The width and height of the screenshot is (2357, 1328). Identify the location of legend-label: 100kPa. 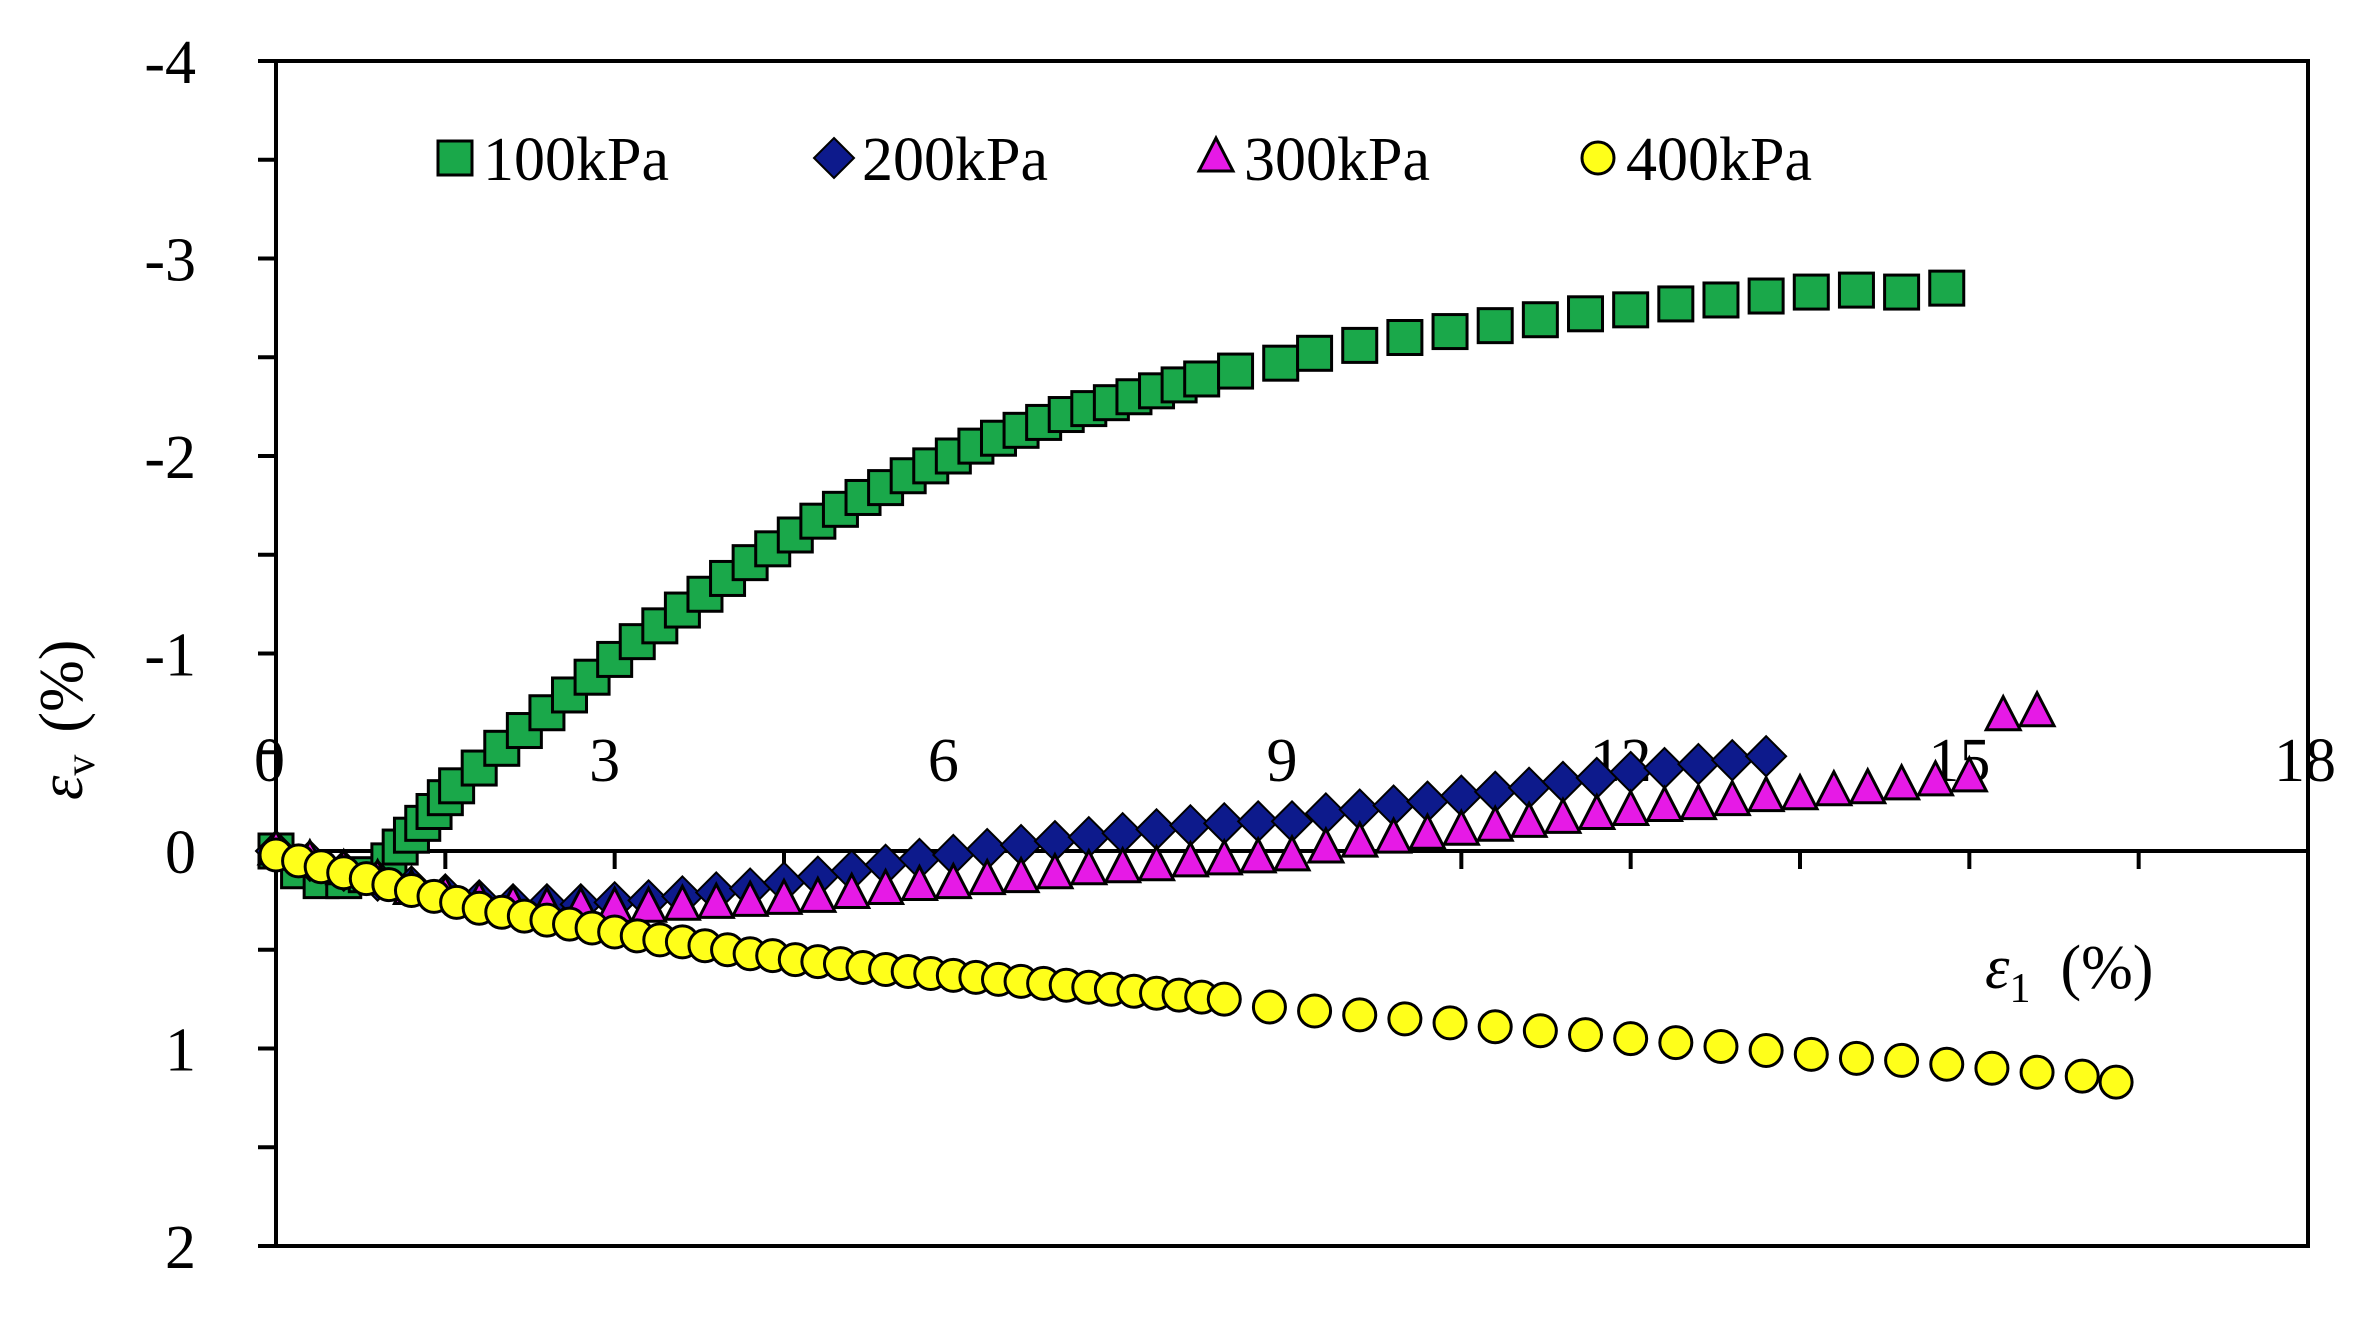
(576, 160).